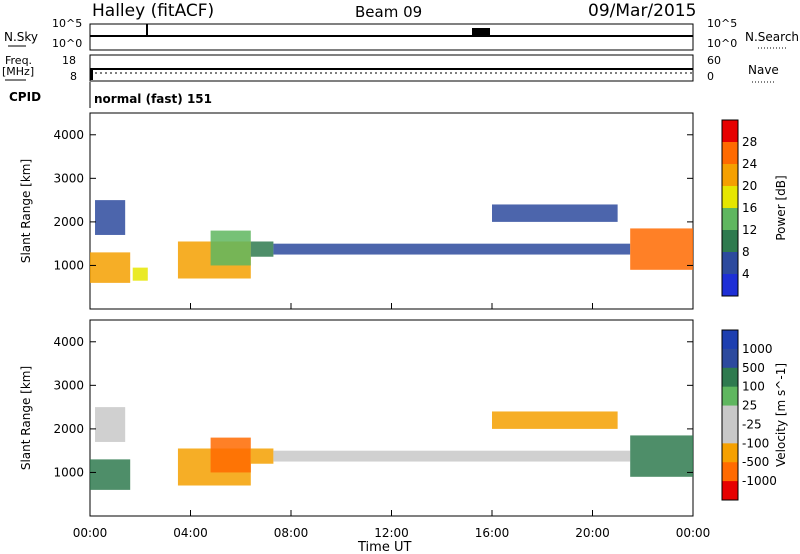 The height and width of the screenshot is (554, 800). What do you see at coordinates (73, 76) in the screenshot?
I see `freq-tick-left-bottom: 8` at bounding box center [73, 76].